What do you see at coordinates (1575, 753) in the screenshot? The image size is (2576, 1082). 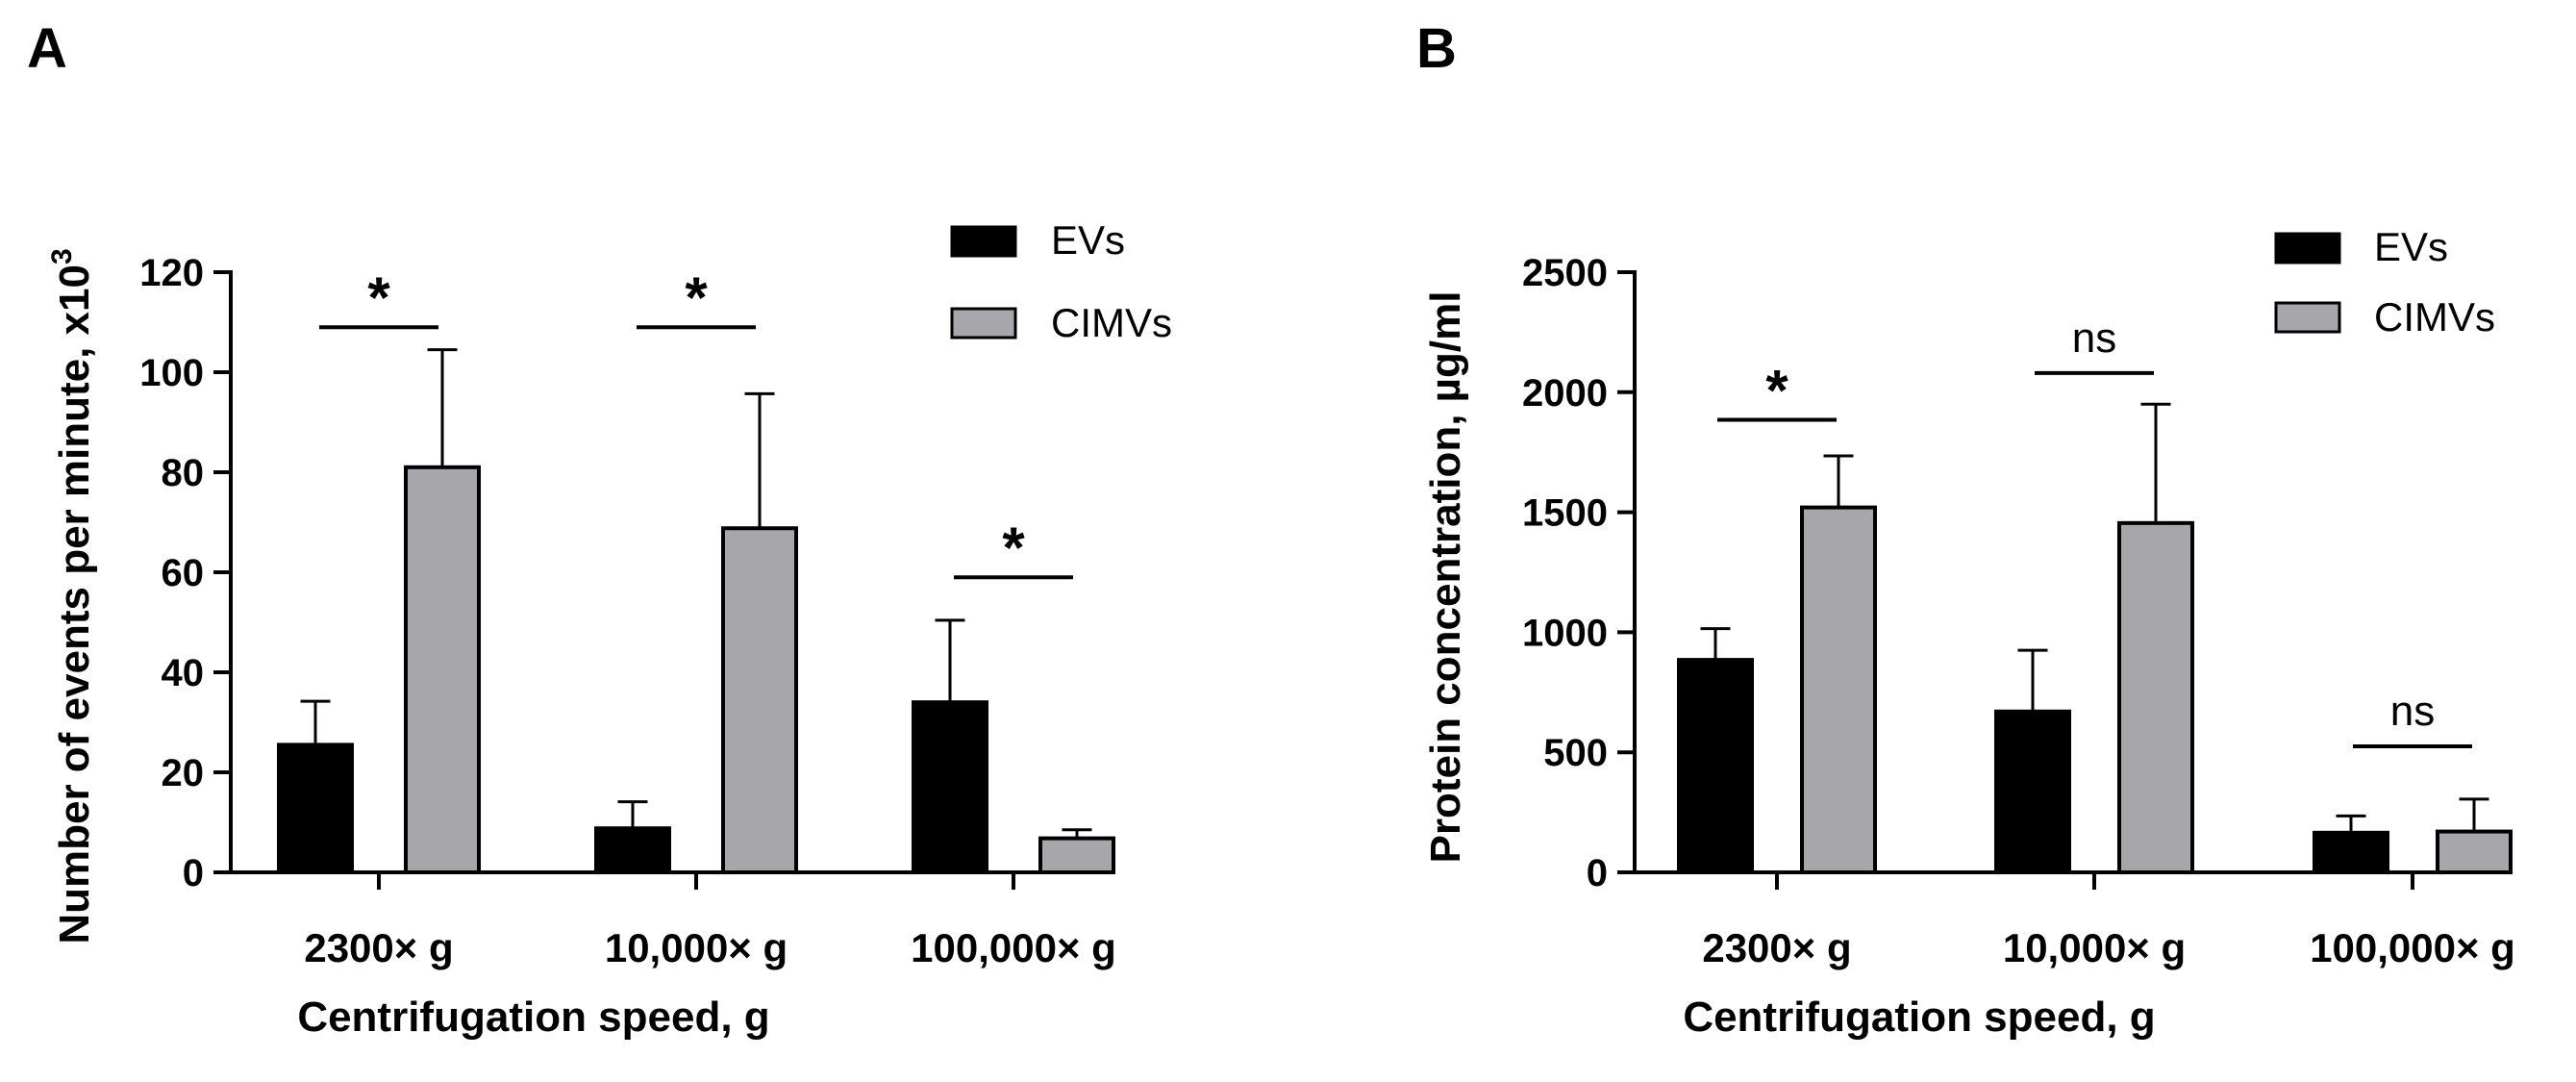 I see `y-tick-label: 500` at bounding box center [1575, 753].